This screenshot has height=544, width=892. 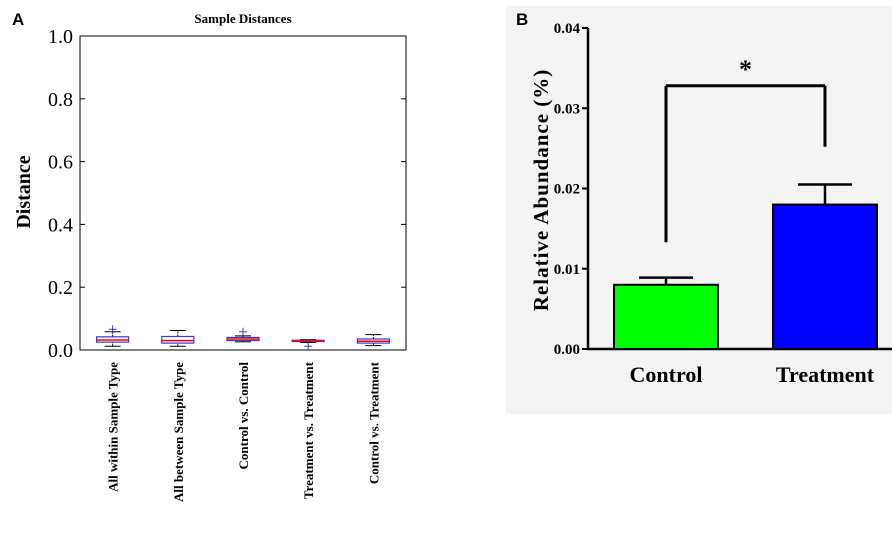 I want to click on y-tick-label: 0.01, so click(x=567, y=270).